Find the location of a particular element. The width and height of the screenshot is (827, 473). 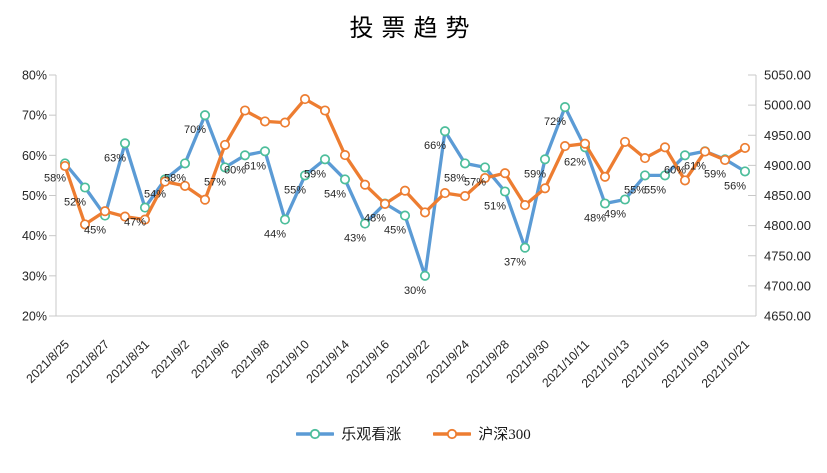

data-label: 62% is located at coordinates (575, 162).